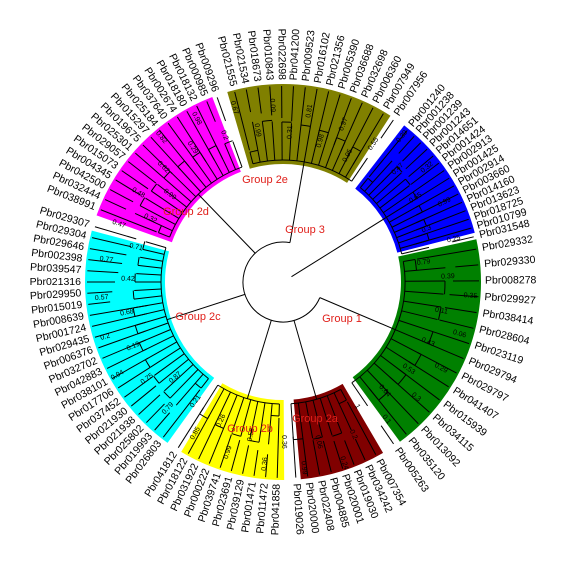 Image resolution: width=567 pixels, height=567 pixels. Describe the element at coordinates (228, 452) in the screenshot. I see `support-value: 0.99` at that location.